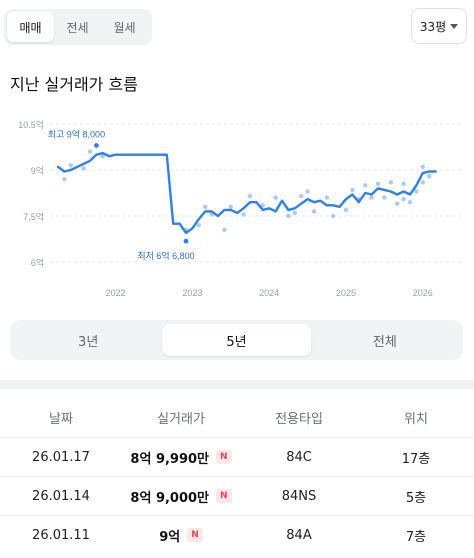 This screenshot has height=558, width=474. I want to click on y-tick-label: 7.5억, so click(33, 216).